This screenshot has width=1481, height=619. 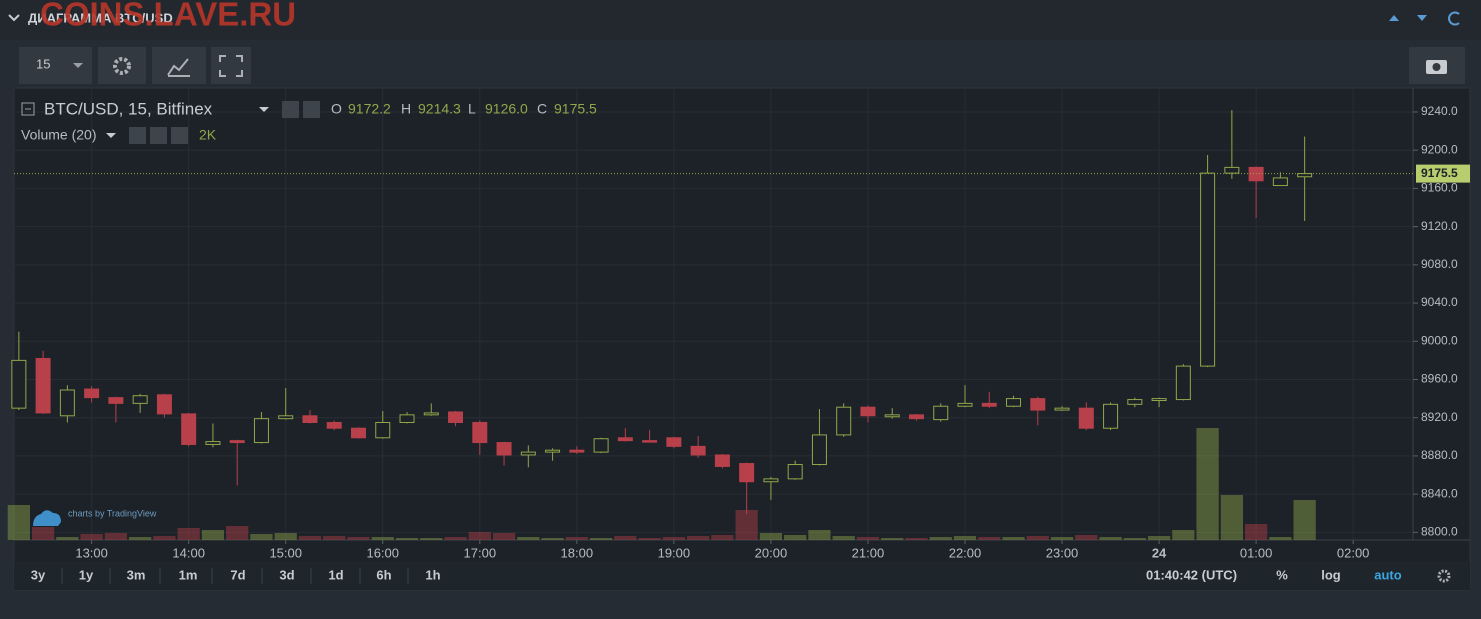 I want to click on ohlc-letter: C, so click(x=542, y=109).